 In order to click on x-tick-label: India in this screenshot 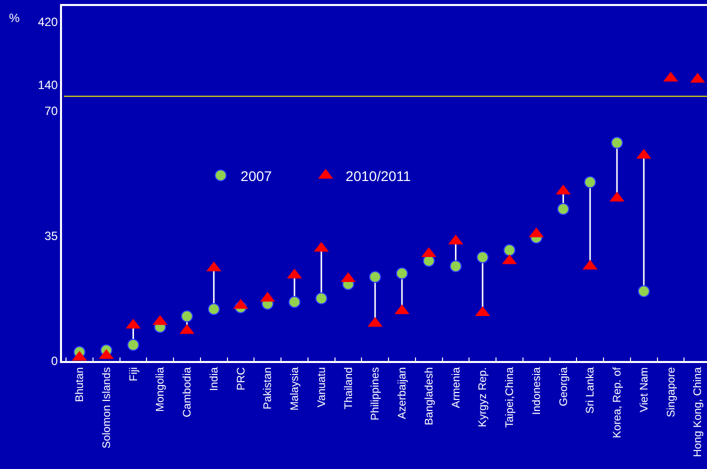, I will do `click(214, 379)`.